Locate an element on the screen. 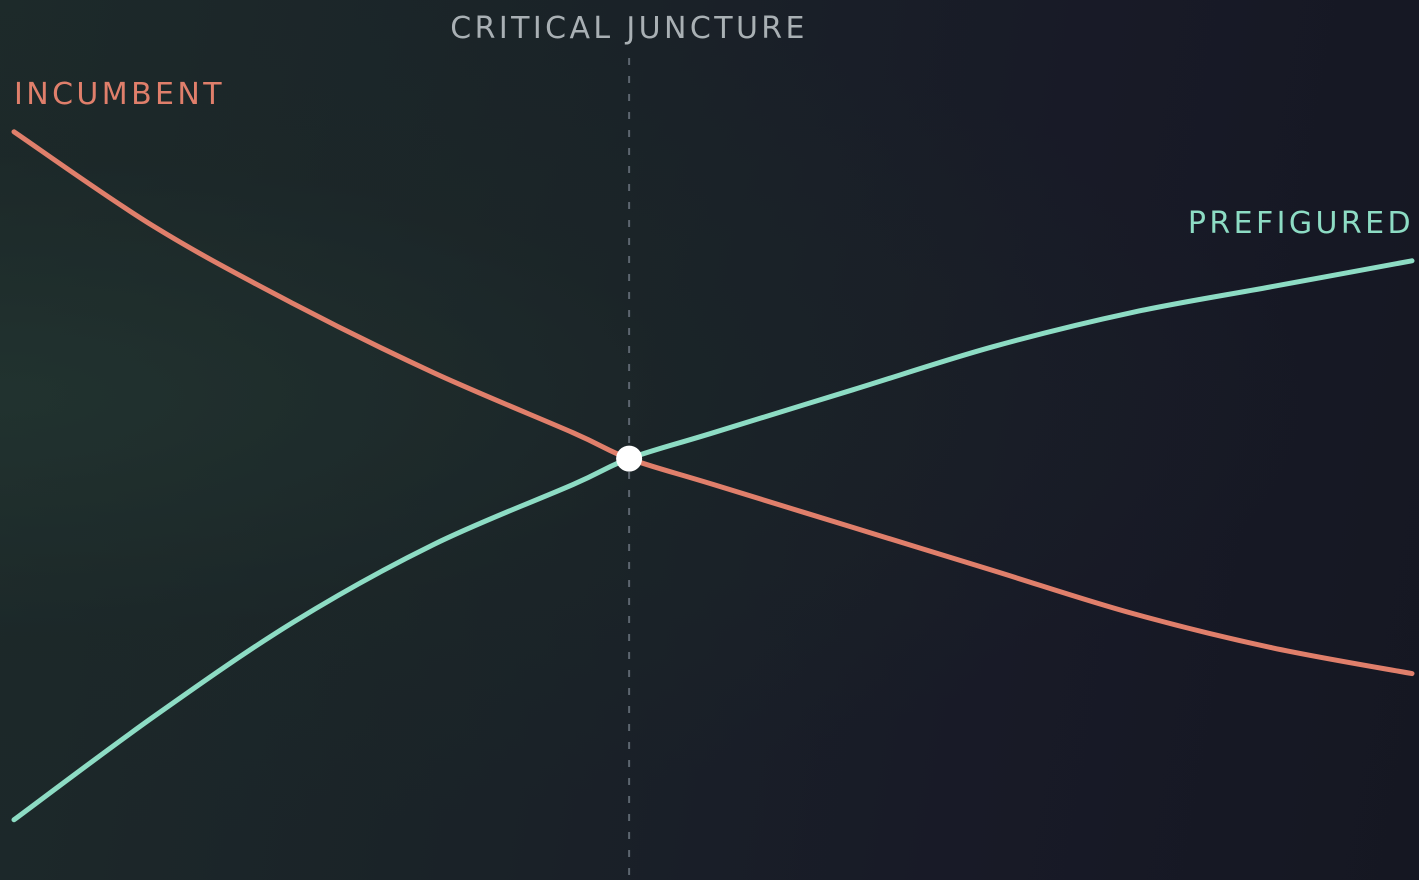  intersection-marker is located at coordinates (629, 458).